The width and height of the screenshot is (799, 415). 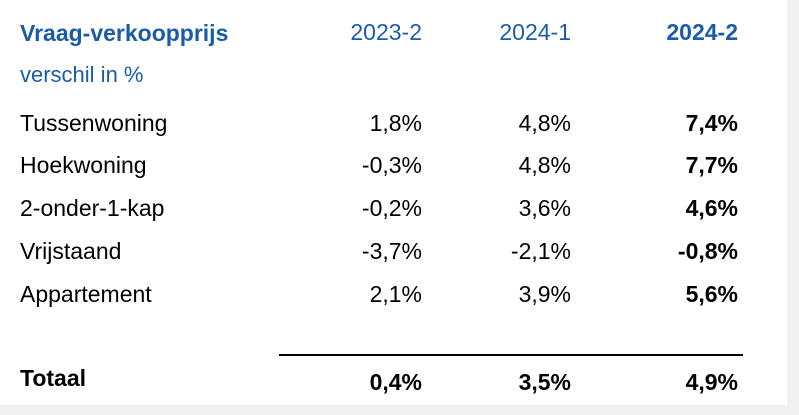 I want to click on row-label-hoekwoning: Hoekwoning, so click(x=83, y=165).